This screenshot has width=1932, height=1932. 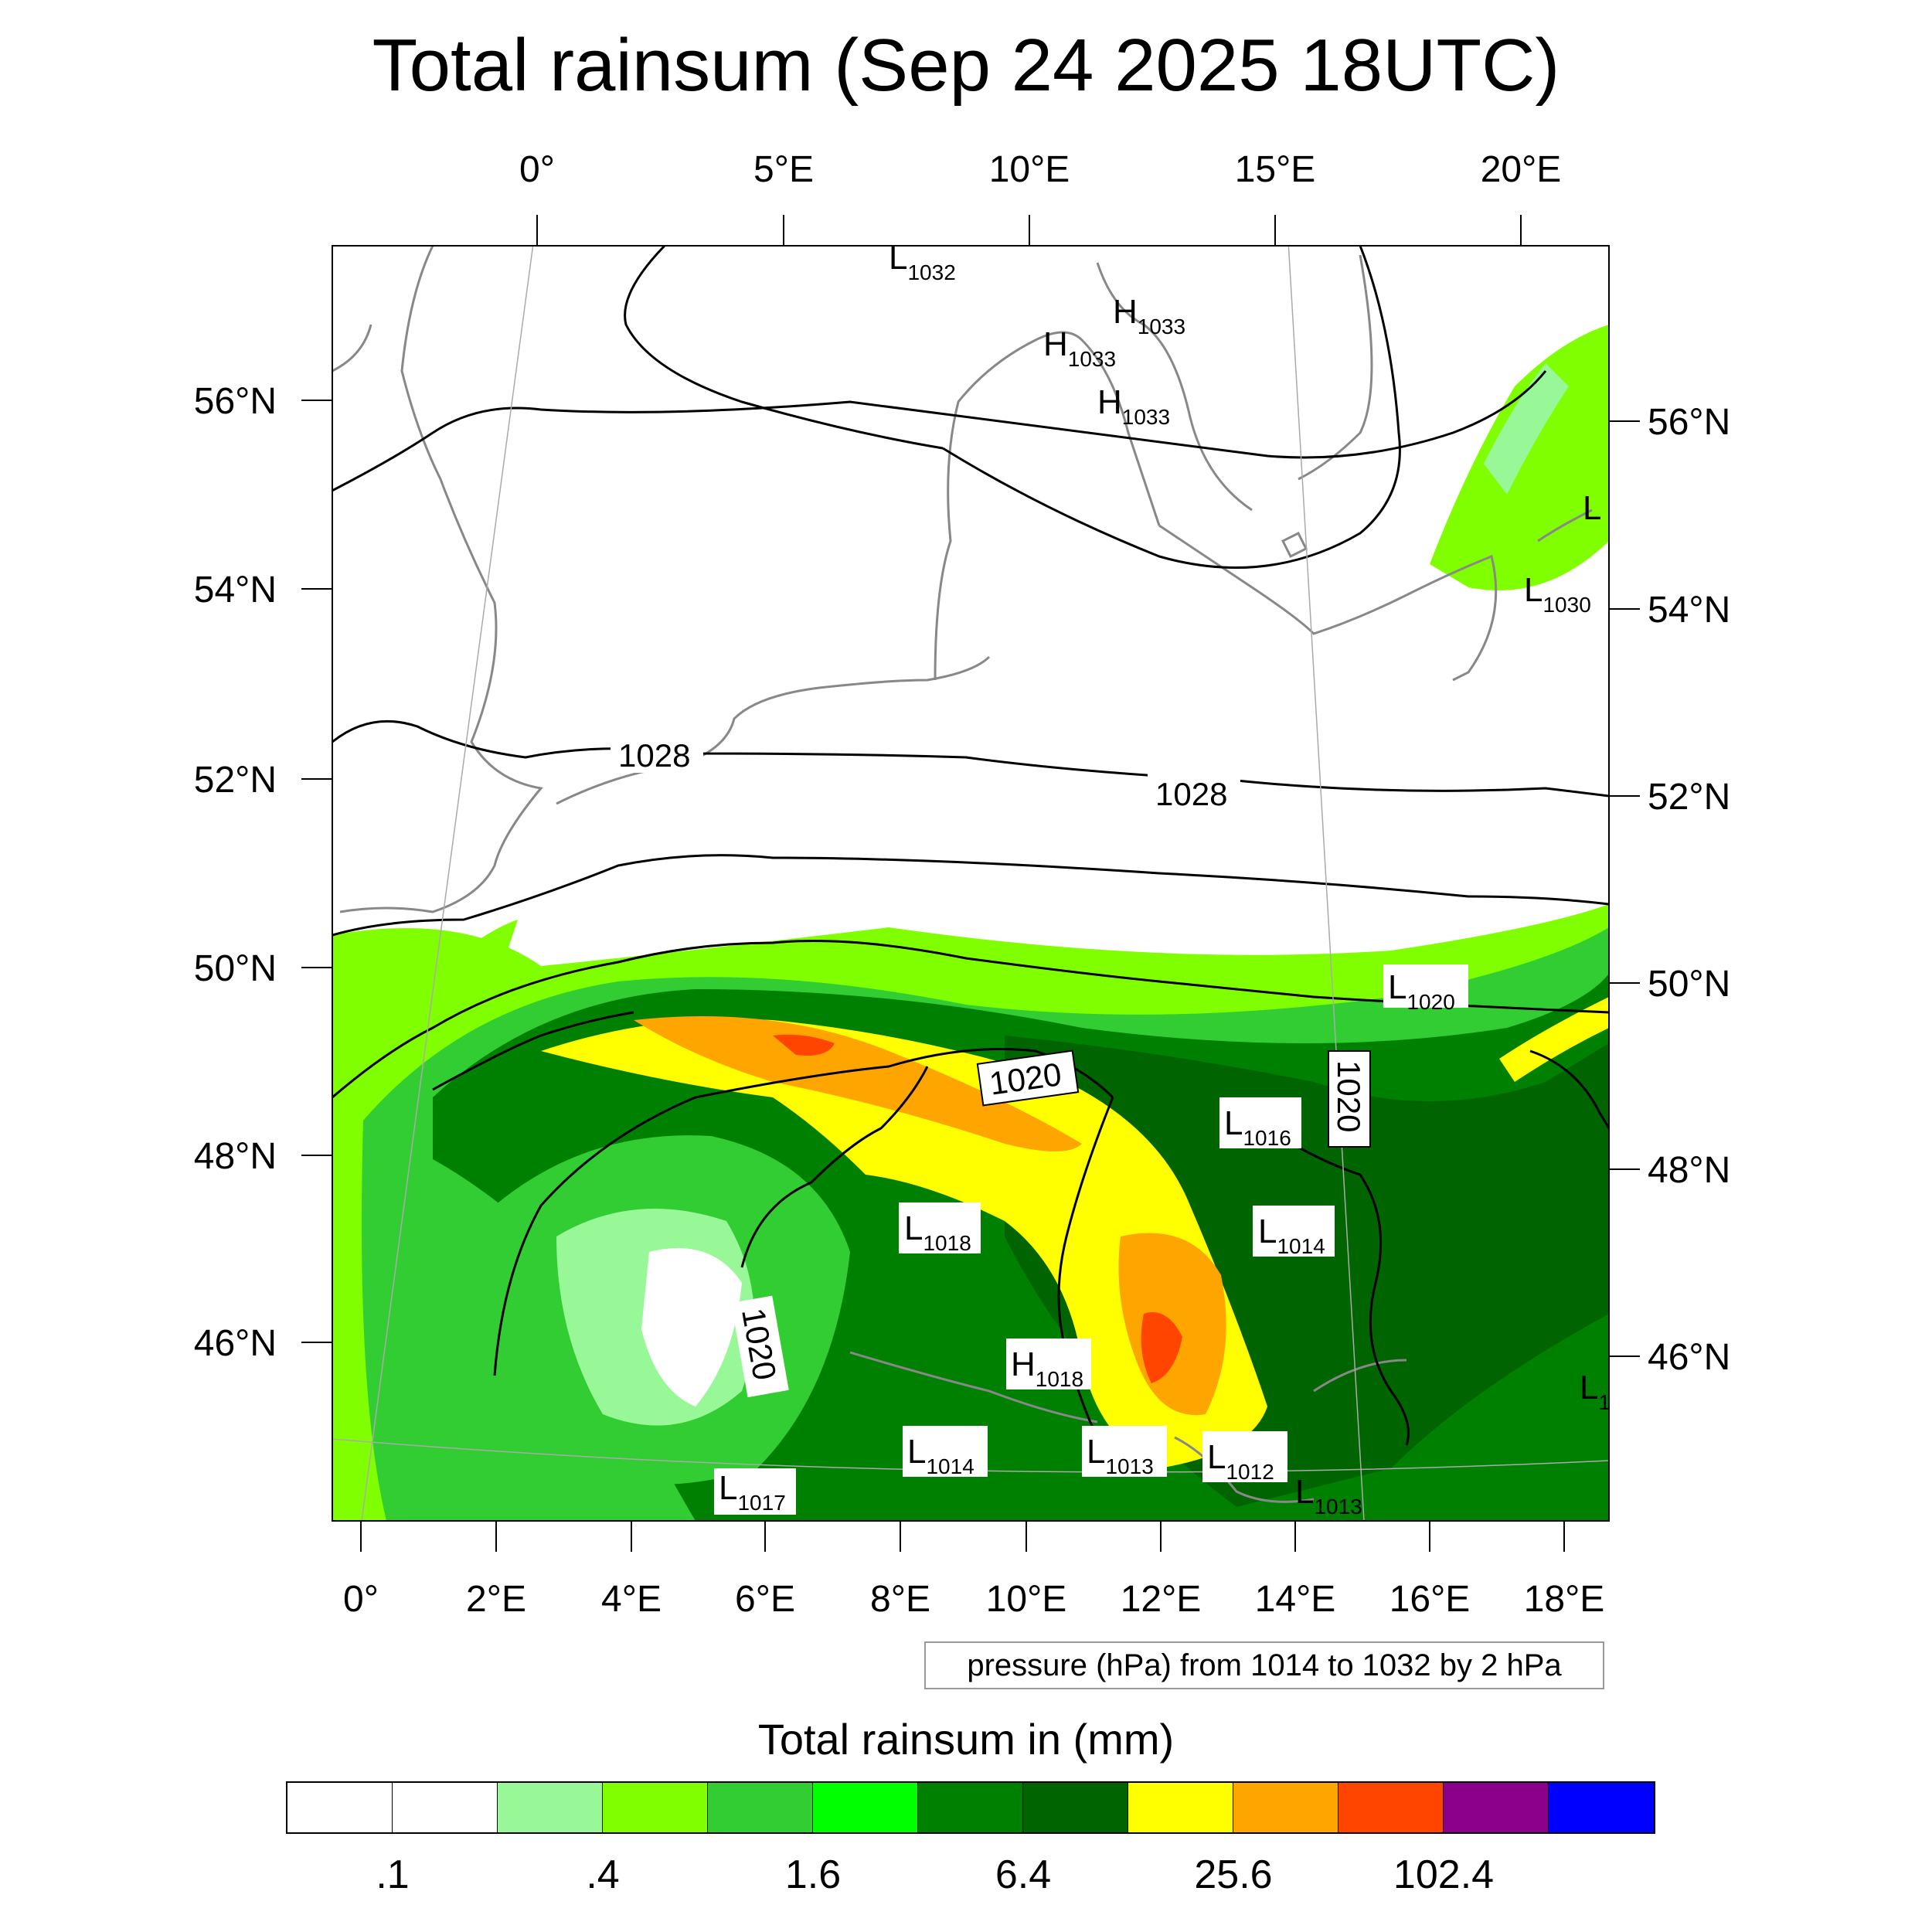 What do you see at coordinates (1162, 1600) in the screenshot?
I see `bottom-lon-label: 12°E` at bounding box center [1162, 1600].